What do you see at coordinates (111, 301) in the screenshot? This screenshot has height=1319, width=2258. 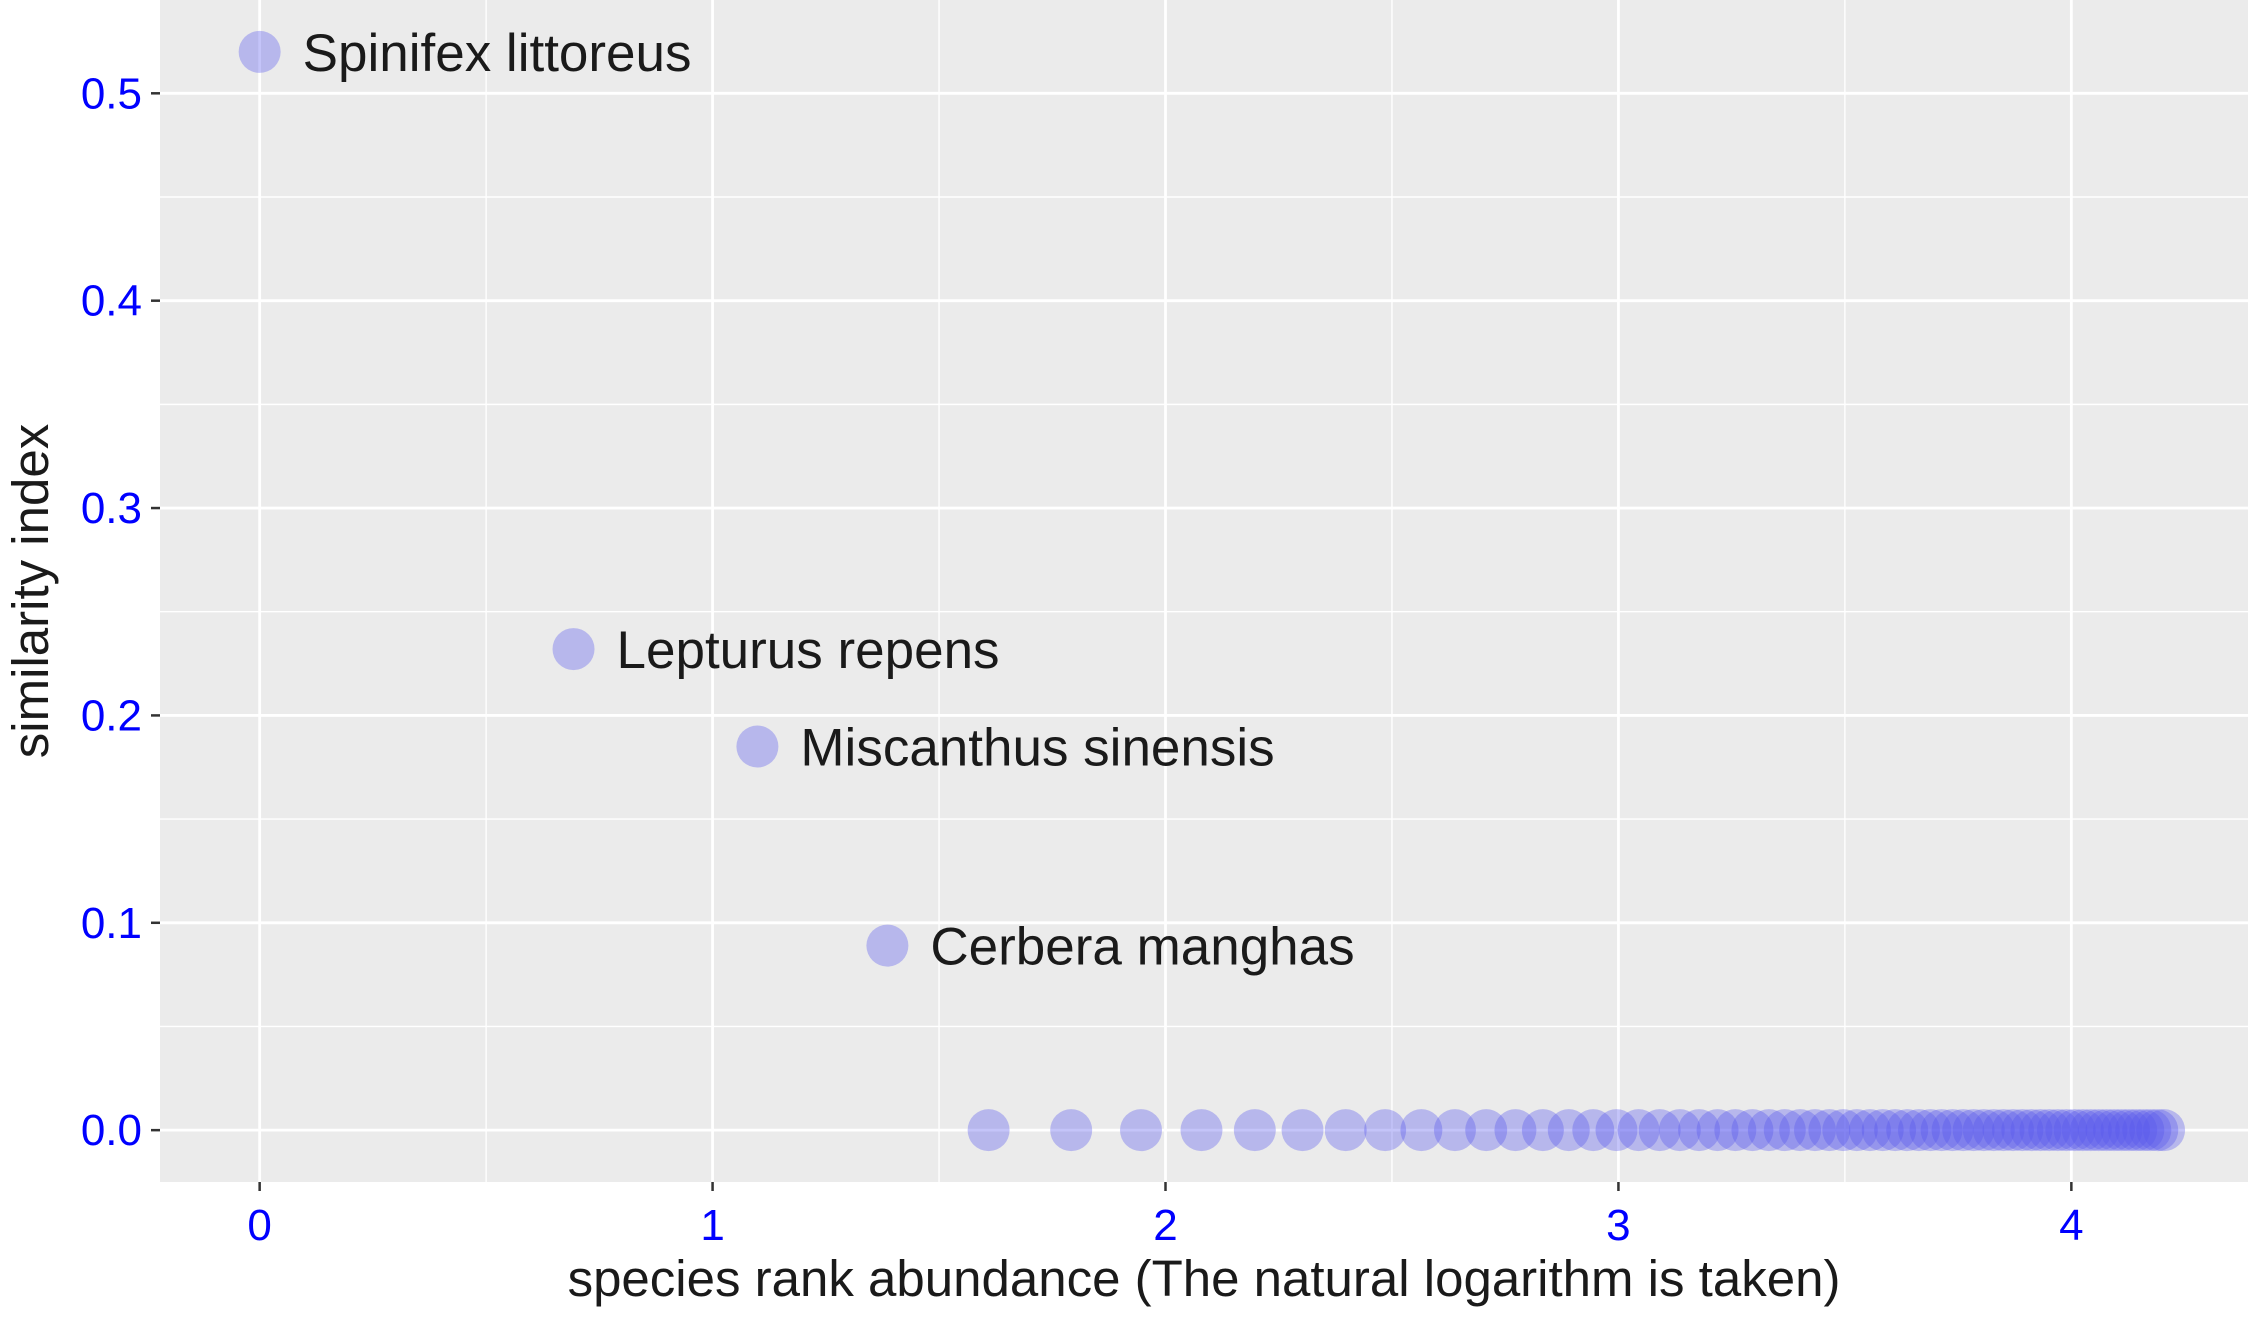 I see `y-tick-label: 0.4` at bounding box center [111, 301].